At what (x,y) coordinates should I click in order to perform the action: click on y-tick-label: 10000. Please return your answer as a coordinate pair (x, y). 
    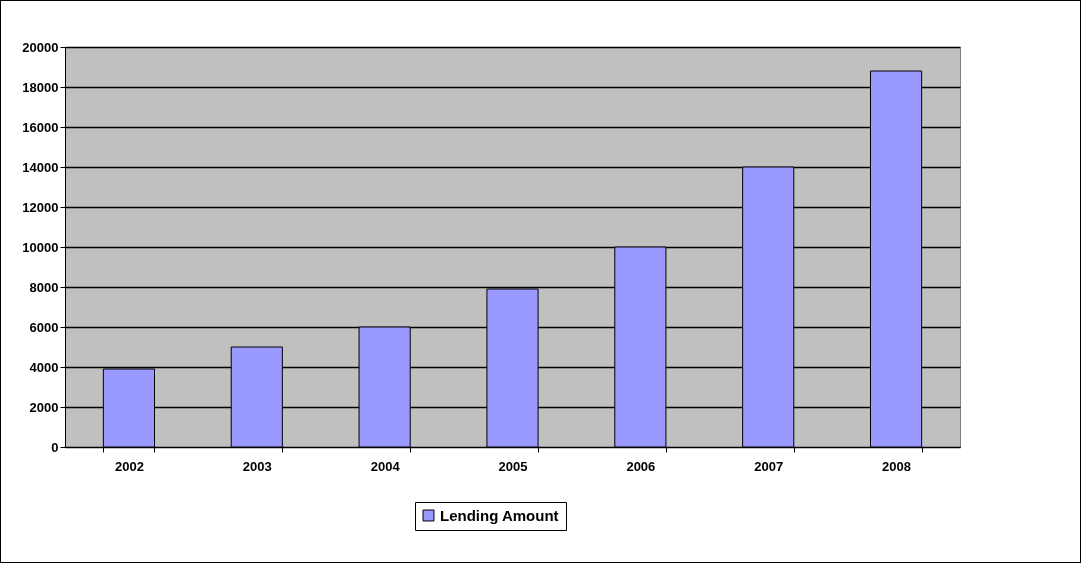
    Looking at the image, I should click on (40, 247).